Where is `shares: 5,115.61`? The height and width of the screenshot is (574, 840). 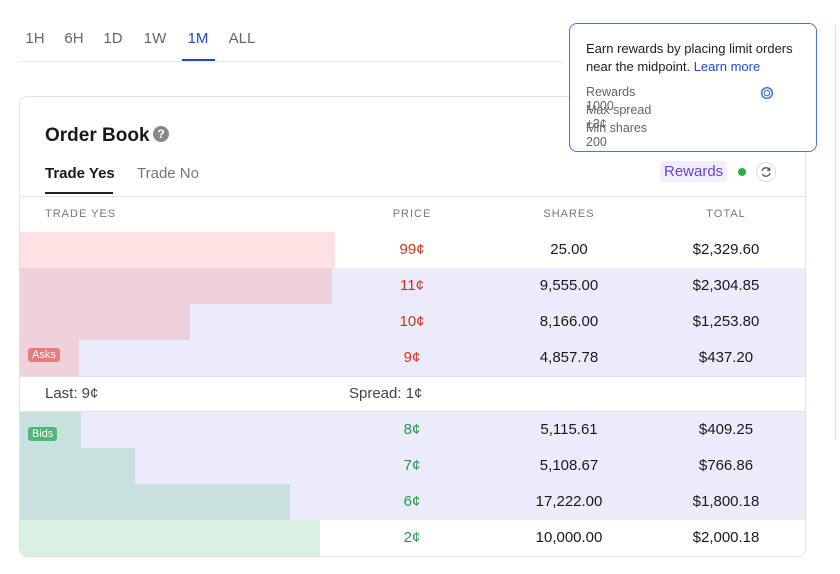
shares: 5,115.61 is located at coordinates (569, 429).